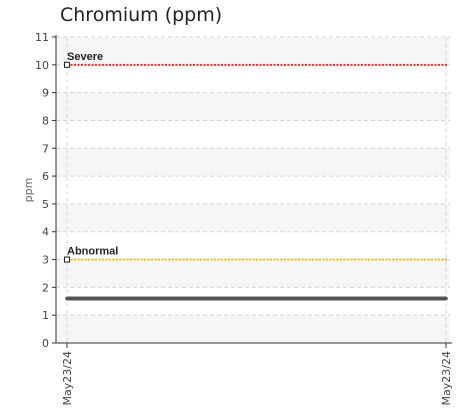 The height and width of the screenshot is (414, 472). What do you see at coordinates (256, 298) in the screenshot?
I see `data-series` at bounding box center [256, 298].